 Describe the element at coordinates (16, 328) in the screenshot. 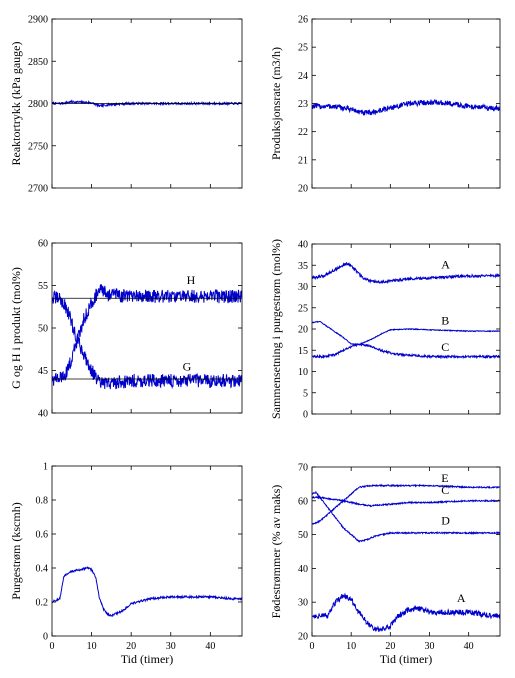

I see `y-axis-label: G og H i produkt (mol%)` at that location.